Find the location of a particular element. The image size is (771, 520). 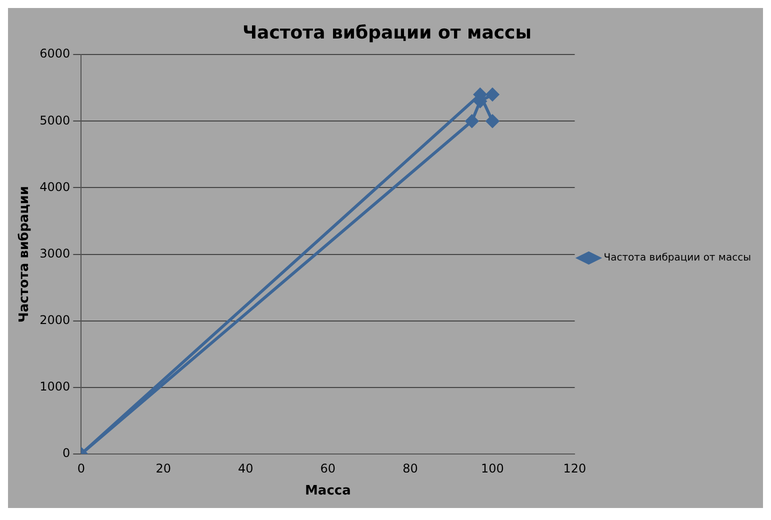

x-tick-label: 60 is located at coordinates (328, 468).